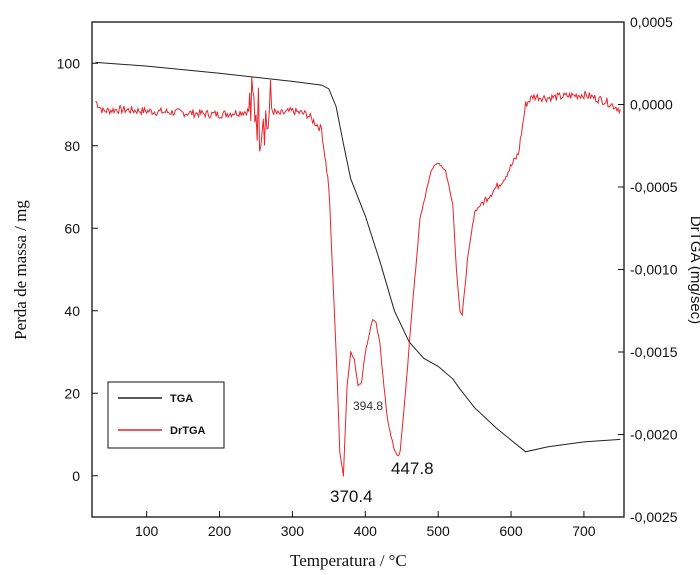 This screenshot has width=700, height=575. Describe the element at coordinates (220, 531) in the screenshot. I see `x-tick-label: 200` at that location.